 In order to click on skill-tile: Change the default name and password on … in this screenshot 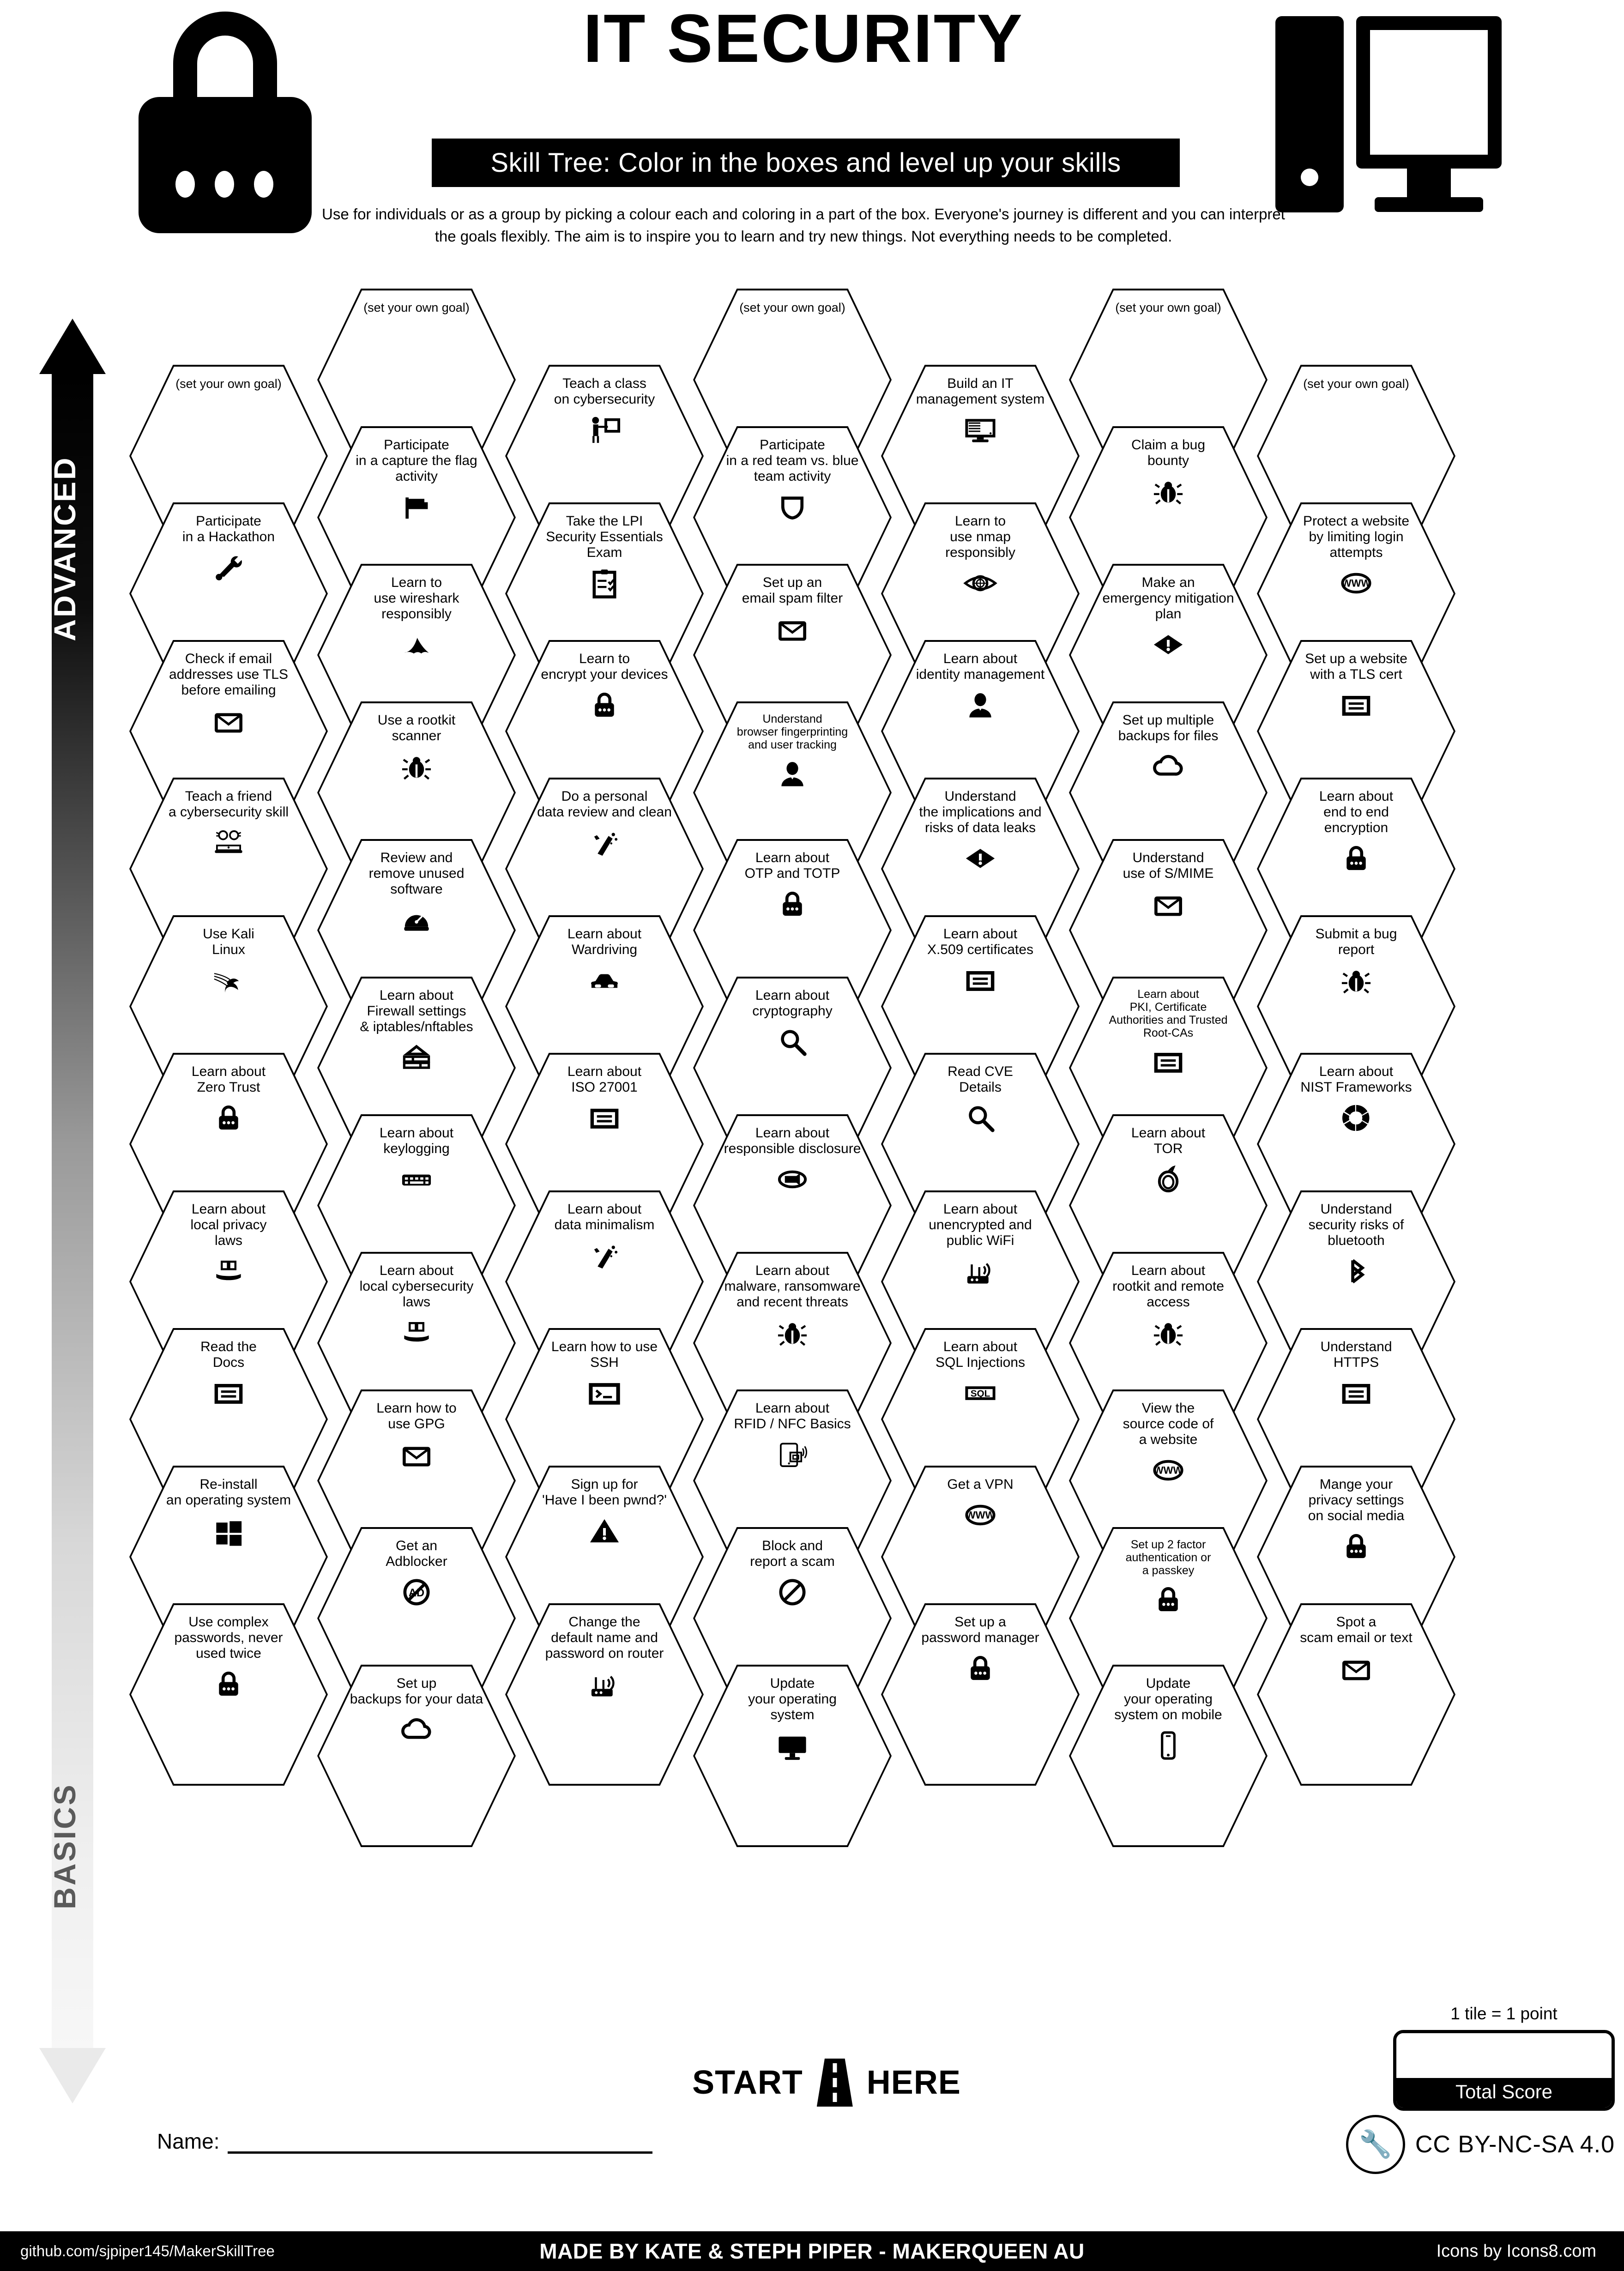, I will do `click(604, 1694)`.